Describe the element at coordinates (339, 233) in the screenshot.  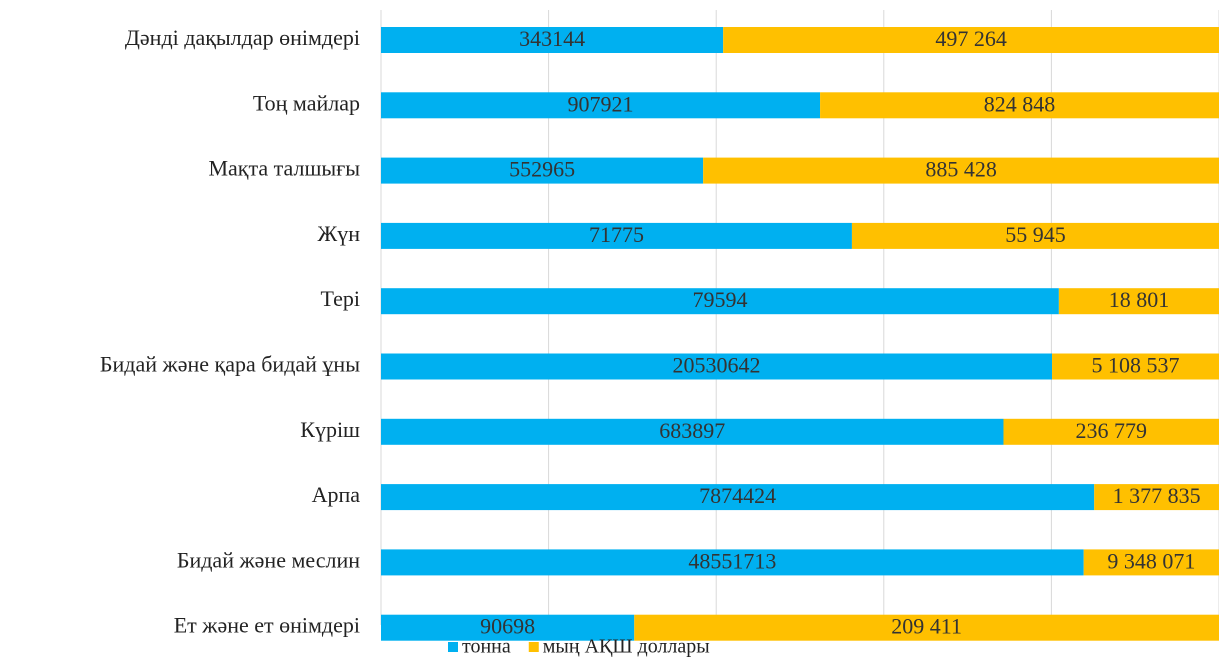
I see `category-label: Жүн` at that location.